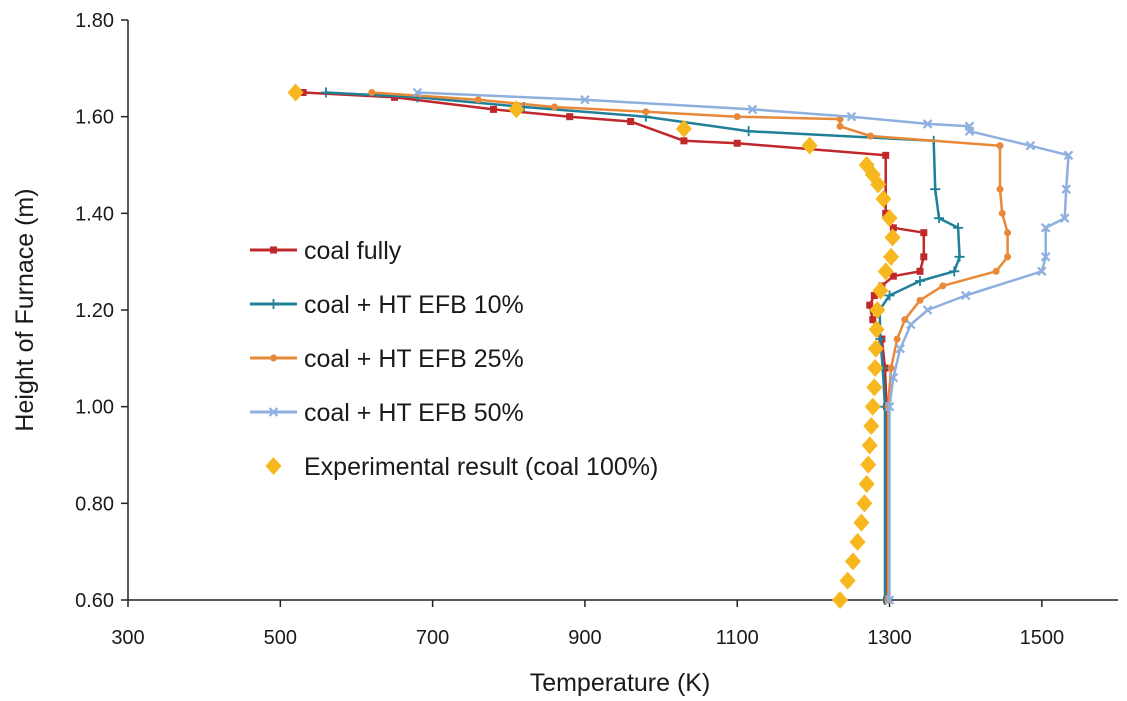  What do you see at coordinates (94, 408) in the screenshot?
I see `y-tick-label: 1.00` at bounding box center [94, 408].